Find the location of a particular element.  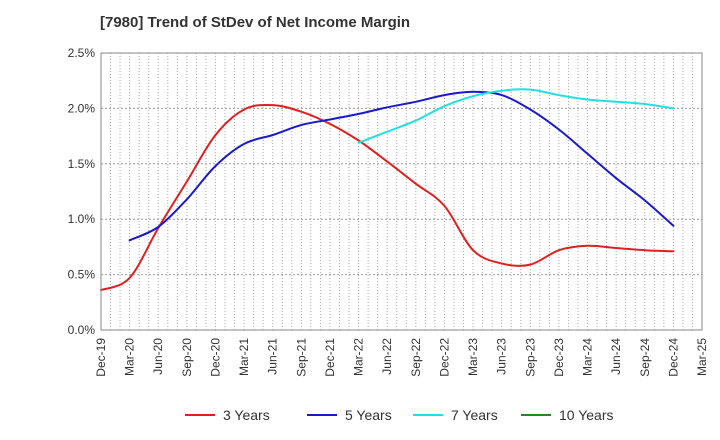

y-tick-label: 2.5% is located at coordinates (82, 53).